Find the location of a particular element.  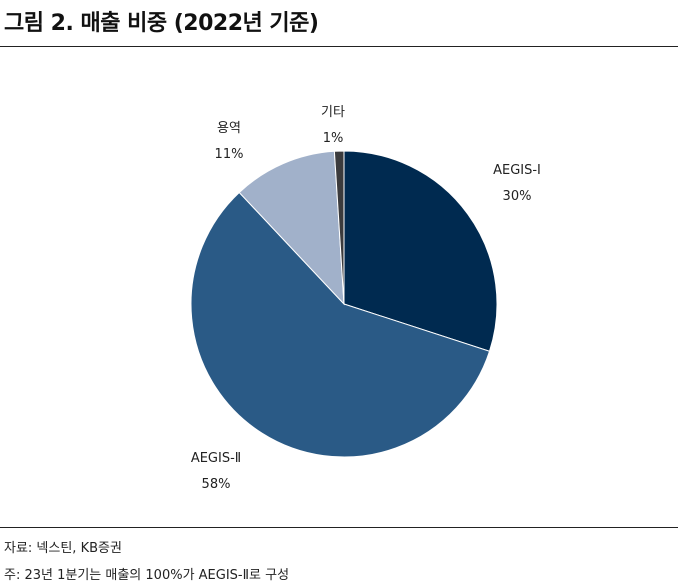

slice-value-4: 1% is located at coordinates (333, 138).